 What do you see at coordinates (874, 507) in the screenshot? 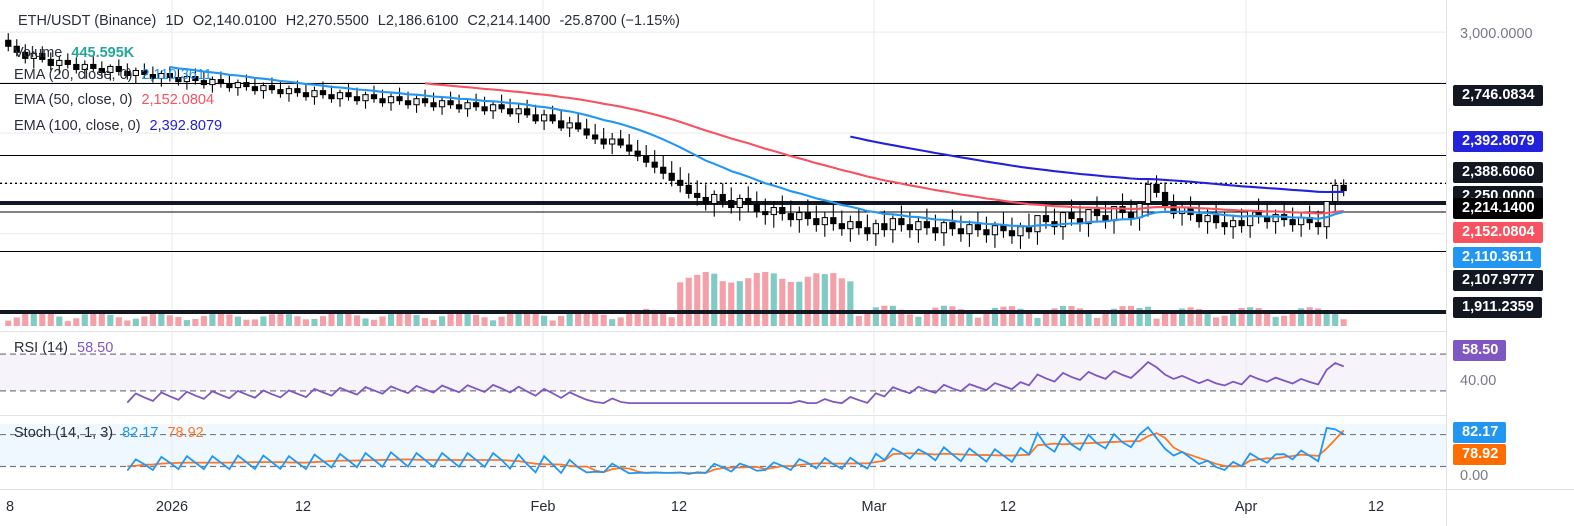
I see `time-tick-label: Mar` at bounding box center [874, 507].